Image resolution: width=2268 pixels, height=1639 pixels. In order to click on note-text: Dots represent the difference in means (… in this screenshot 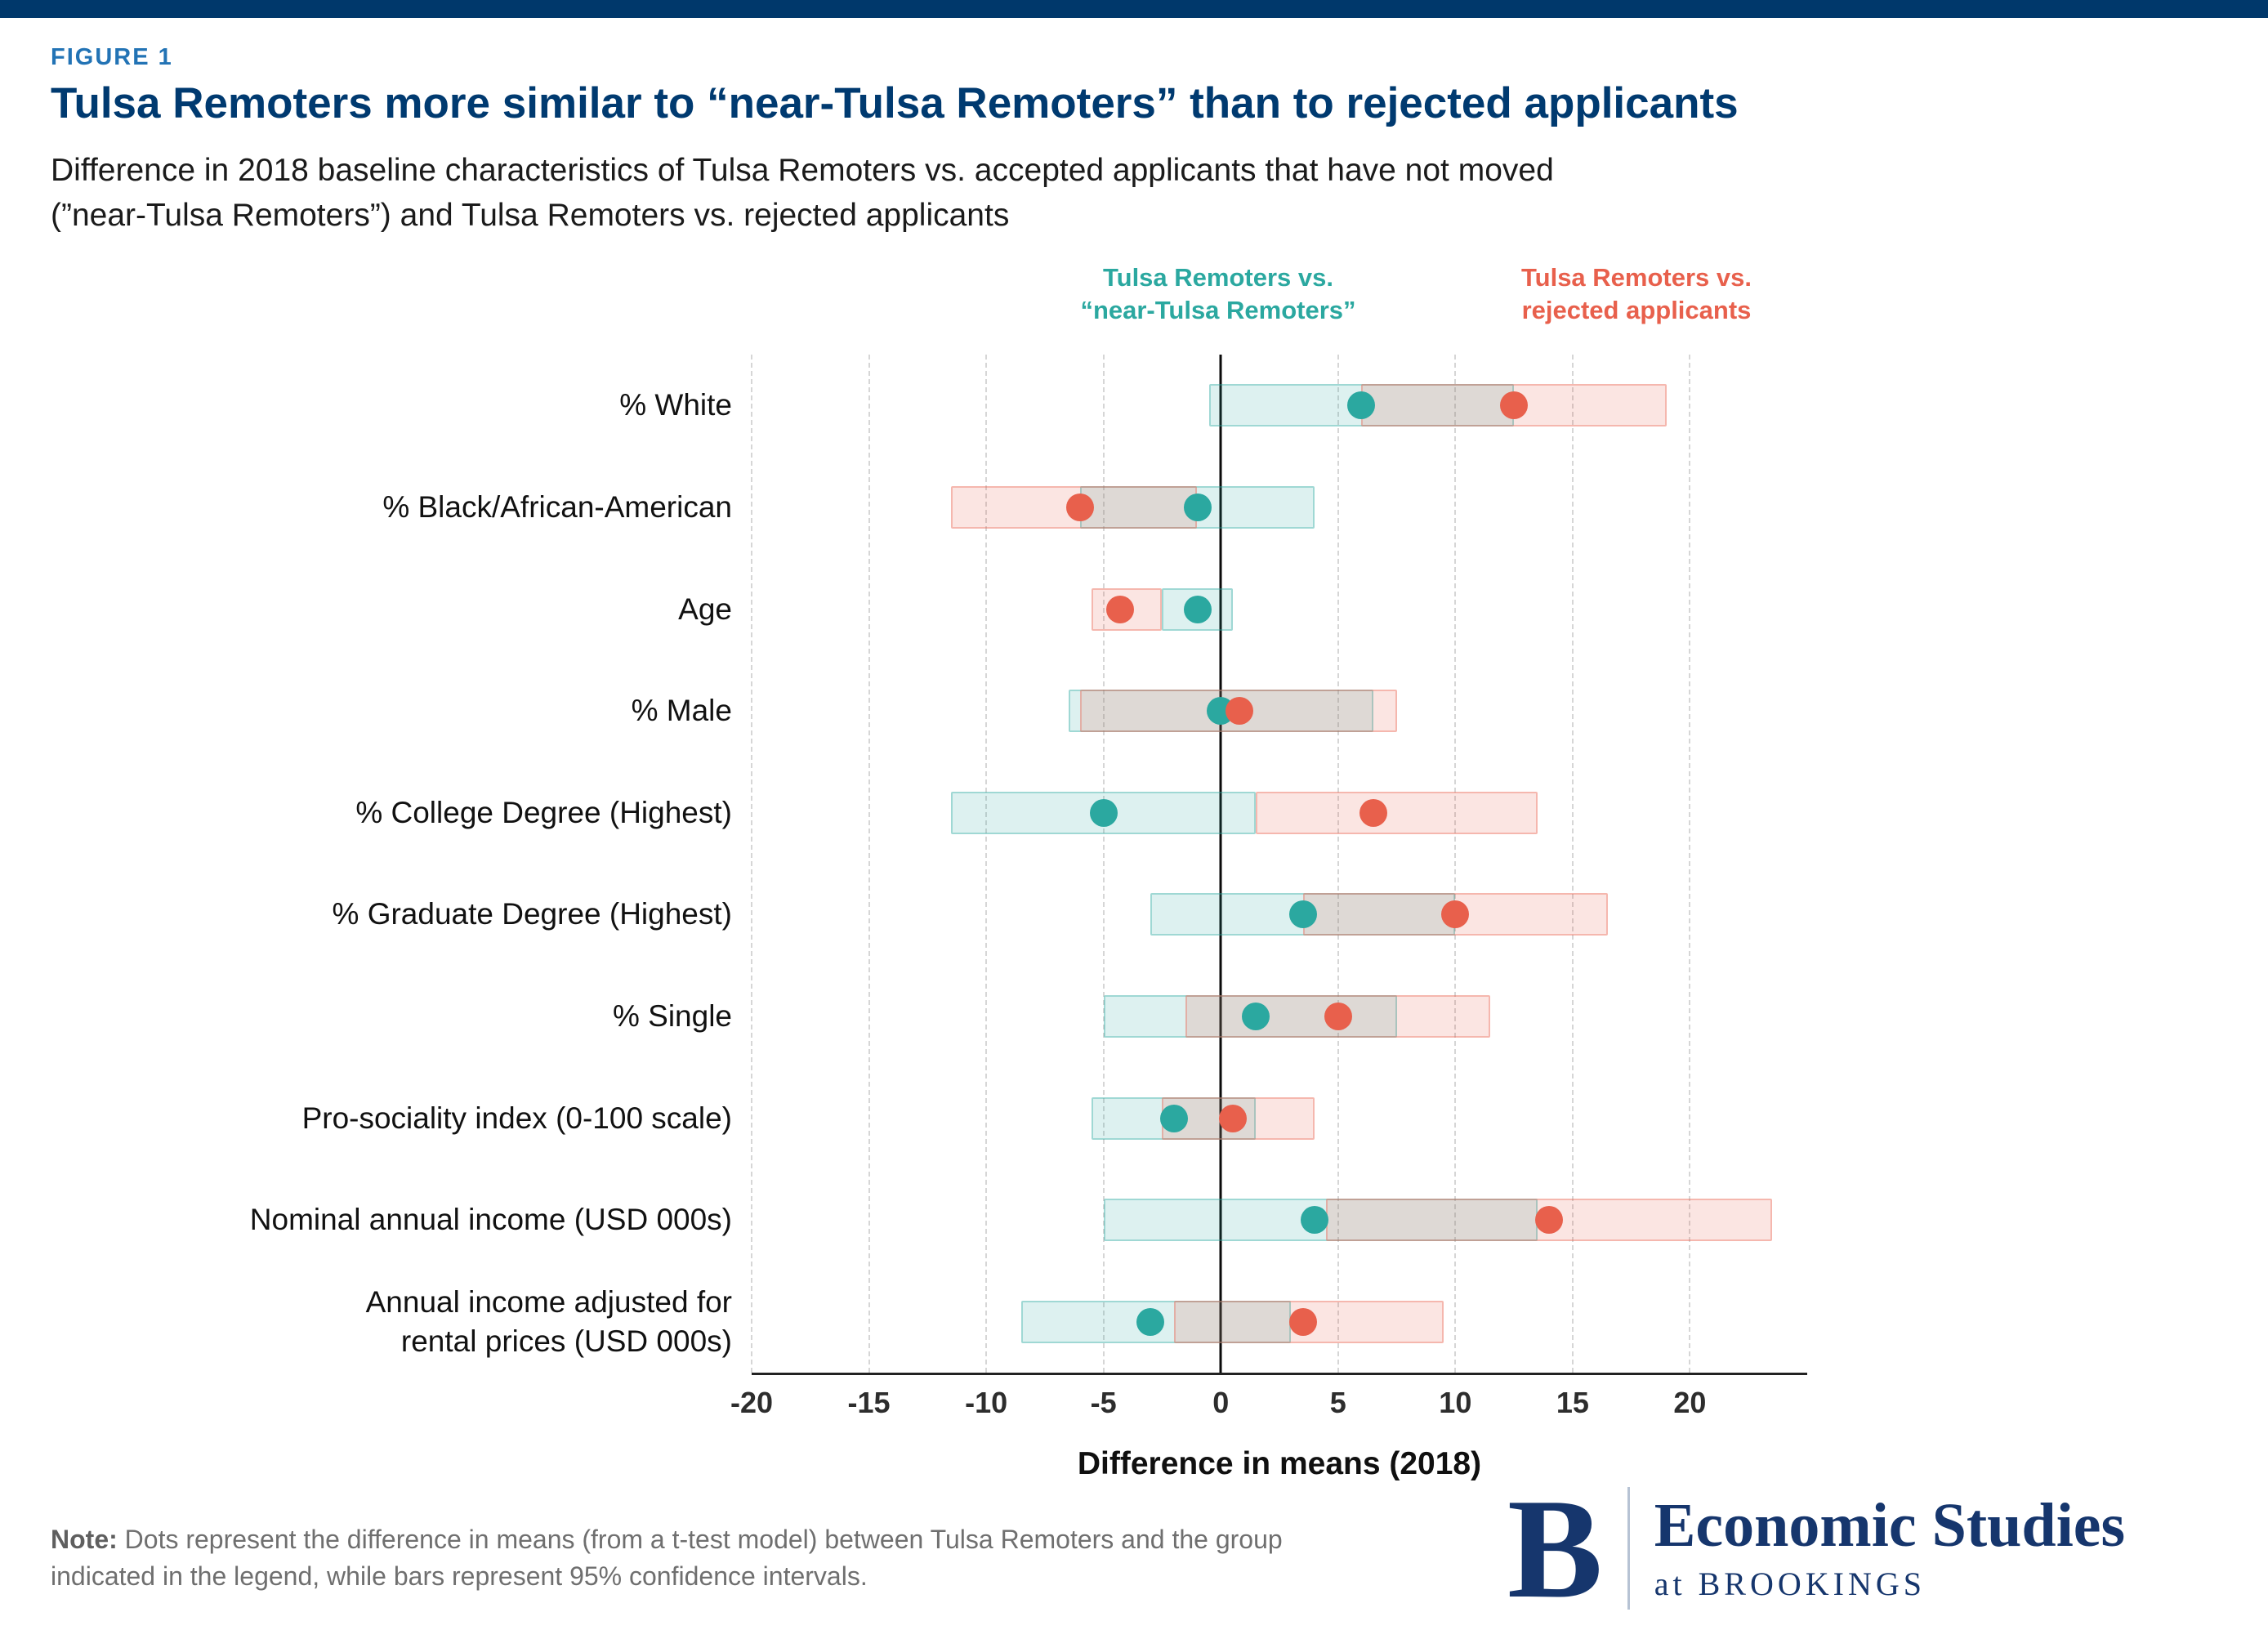, I will do `click(667, 1558)`.